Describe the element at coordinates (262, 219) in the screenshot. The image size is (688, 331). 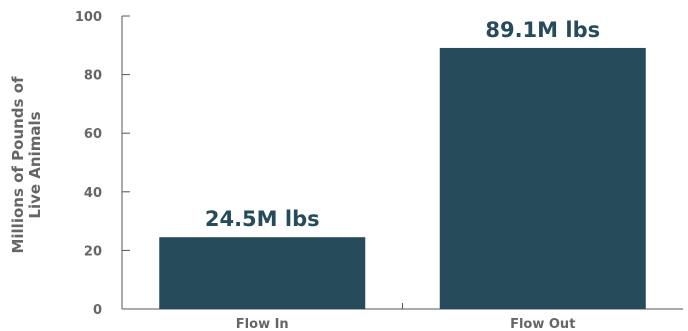
I see `bar-data-label: 24.5M lbs` at that location.